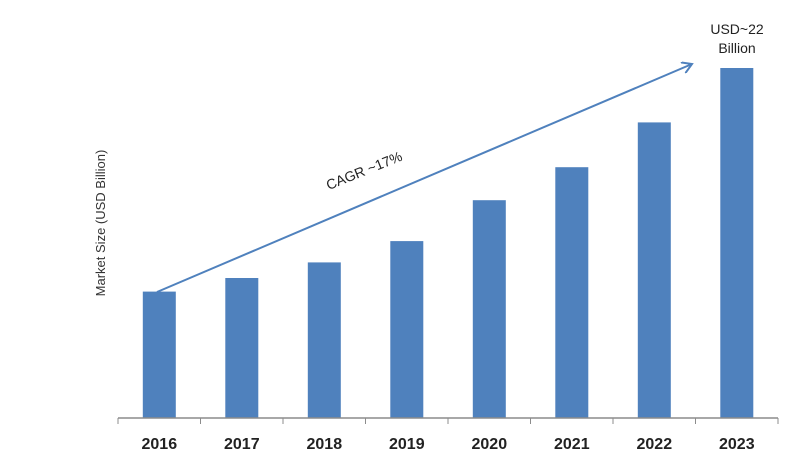 This screenshot has width=800, height=468. I want to click on bar-2021, so click(572, 292).